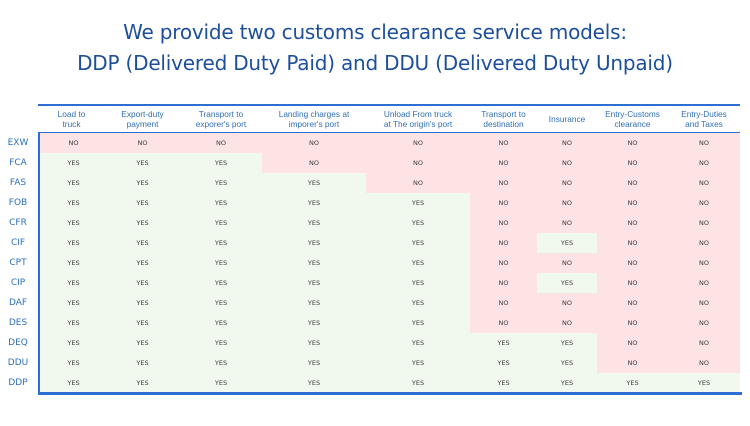 This screenshot has width=750, height=426. I want to click on incoterm-label: DDU, so click(18, 363).